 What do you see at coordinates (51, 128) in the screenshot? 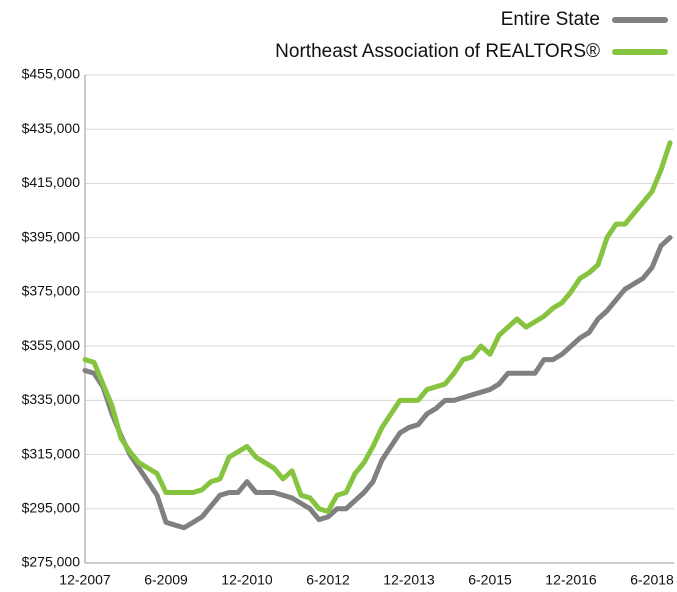
I see `y-tick-label: $435,000` at bounding box center [51, 128].